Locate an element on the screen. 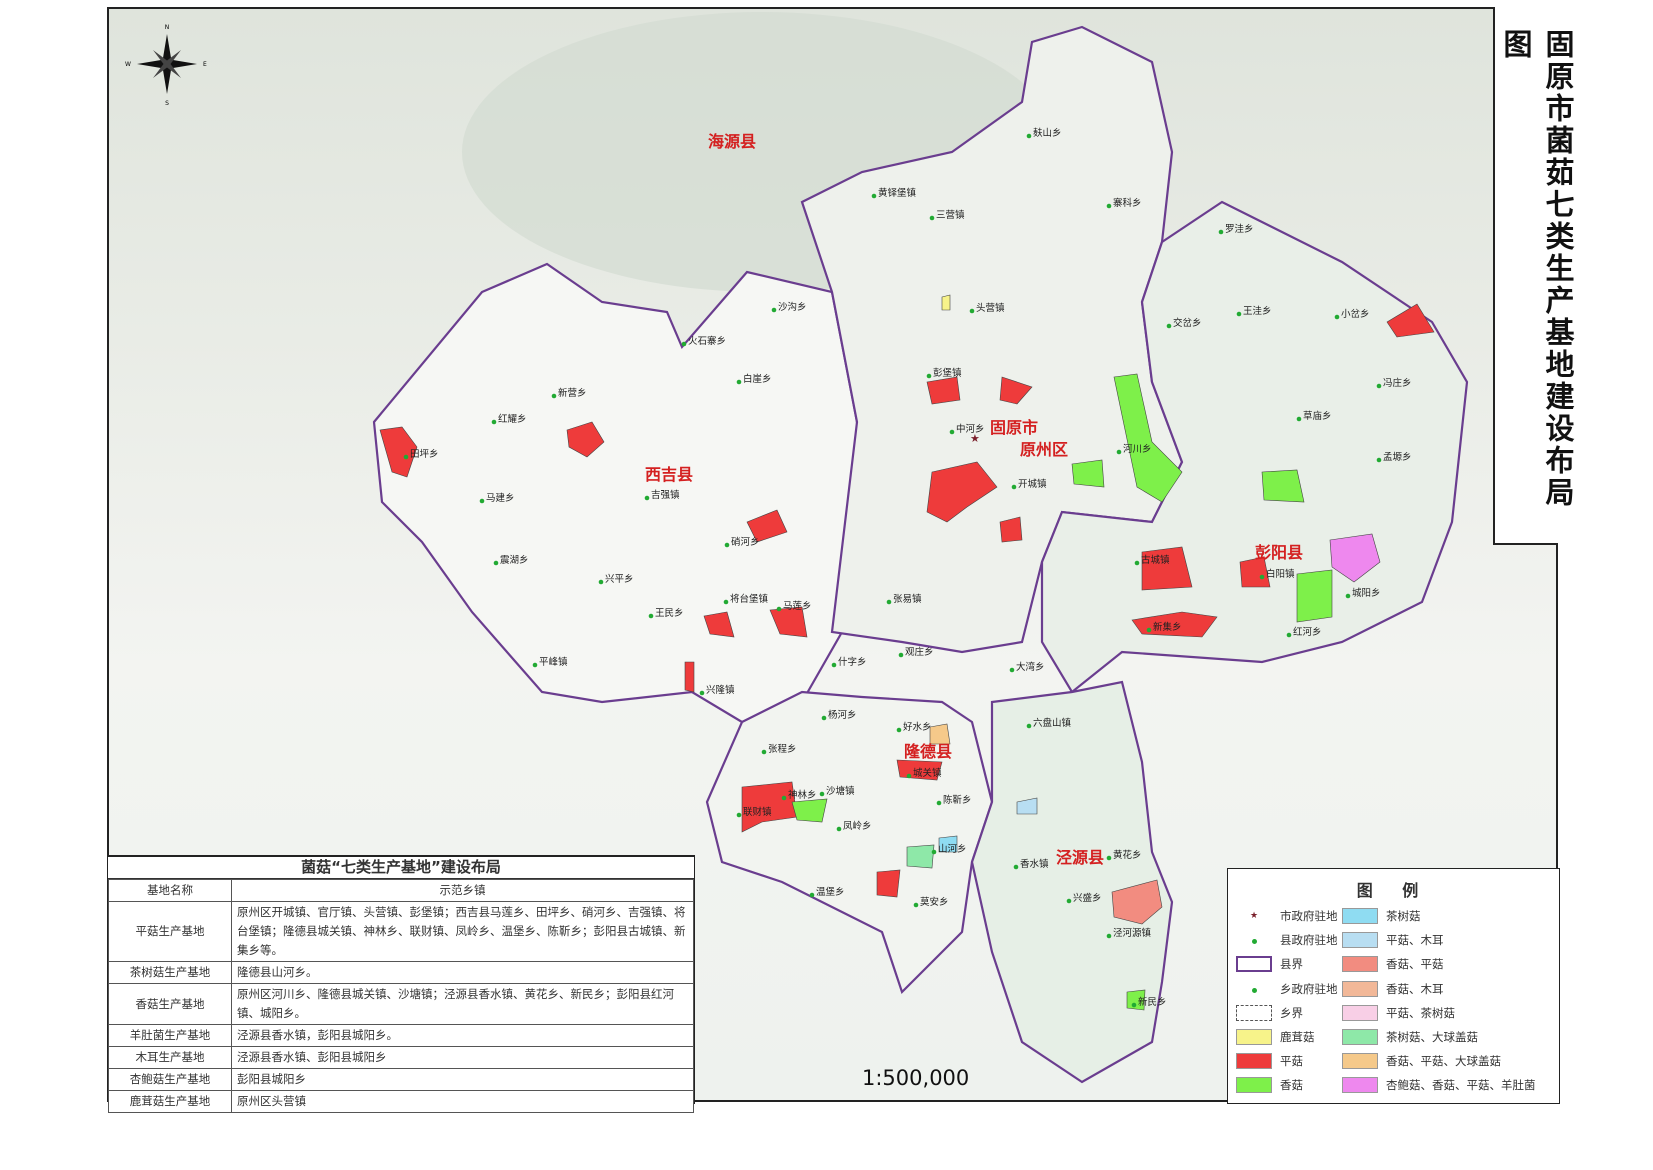  table-row: 木耳生产基地 泾源县香水镇、彭阳县城阳乡 is located at coordinates (401, 1057).